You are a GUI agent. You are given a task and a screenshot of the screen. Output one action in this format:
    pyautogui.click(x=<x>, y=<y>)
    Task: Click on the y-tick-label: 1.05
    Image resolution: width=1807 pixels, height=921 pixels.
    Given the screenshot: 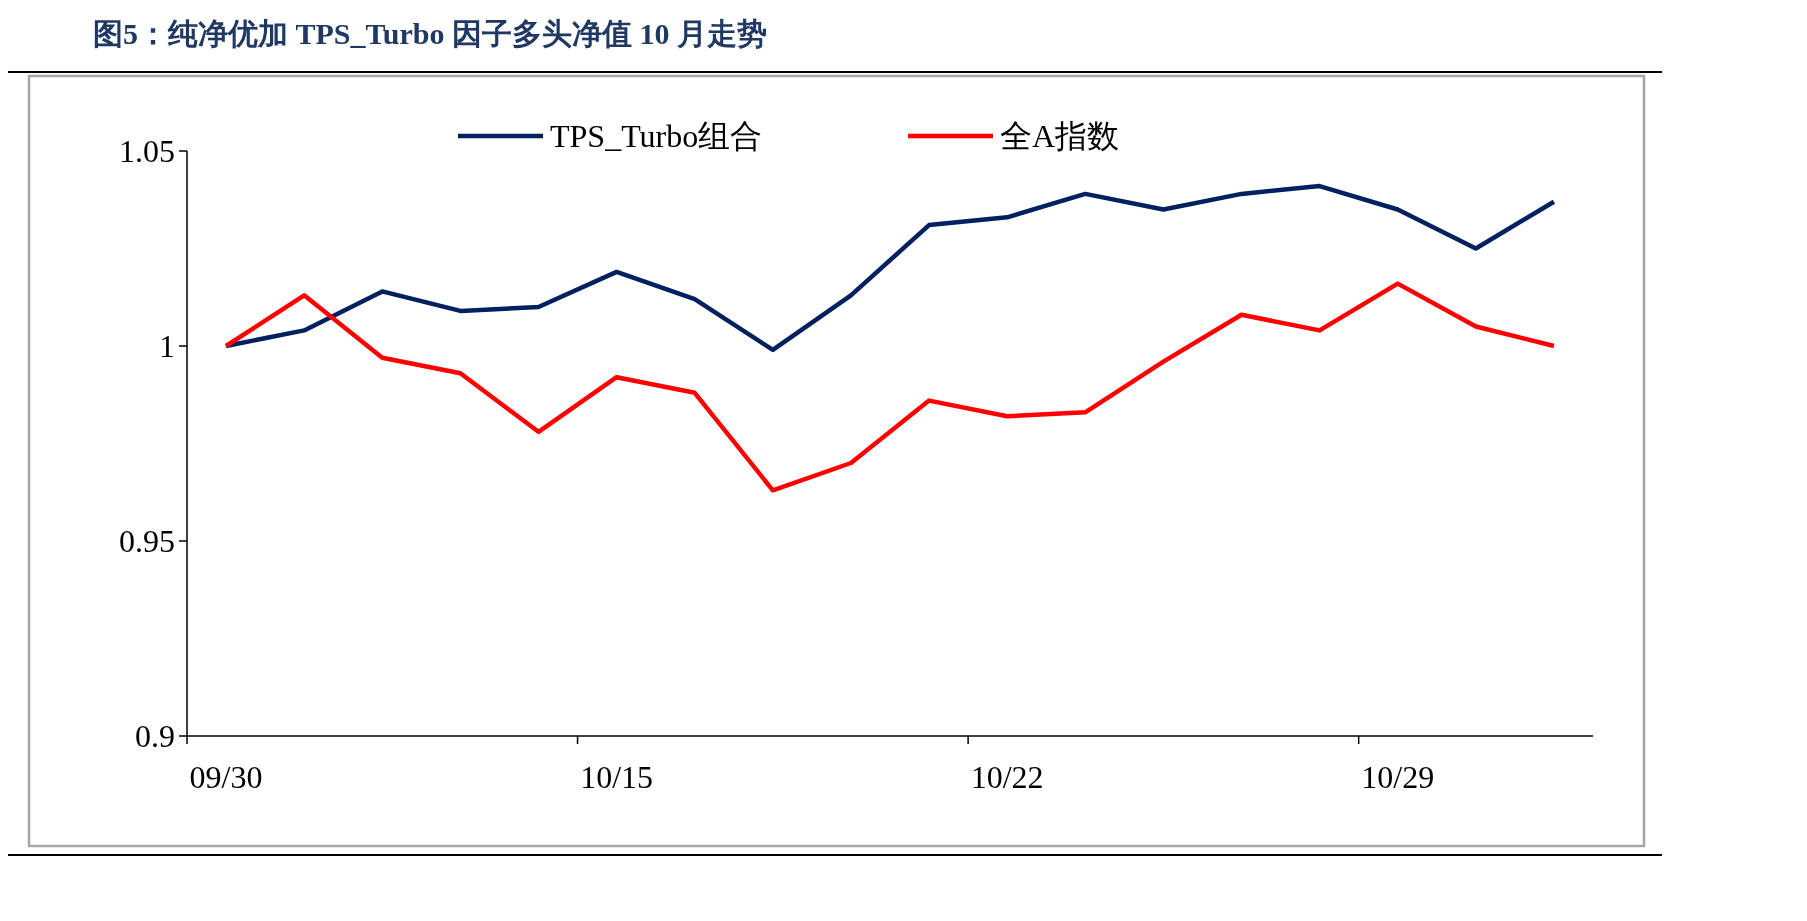 What is the action you would take?
    pyautogui.click(x=147, y=151)
    